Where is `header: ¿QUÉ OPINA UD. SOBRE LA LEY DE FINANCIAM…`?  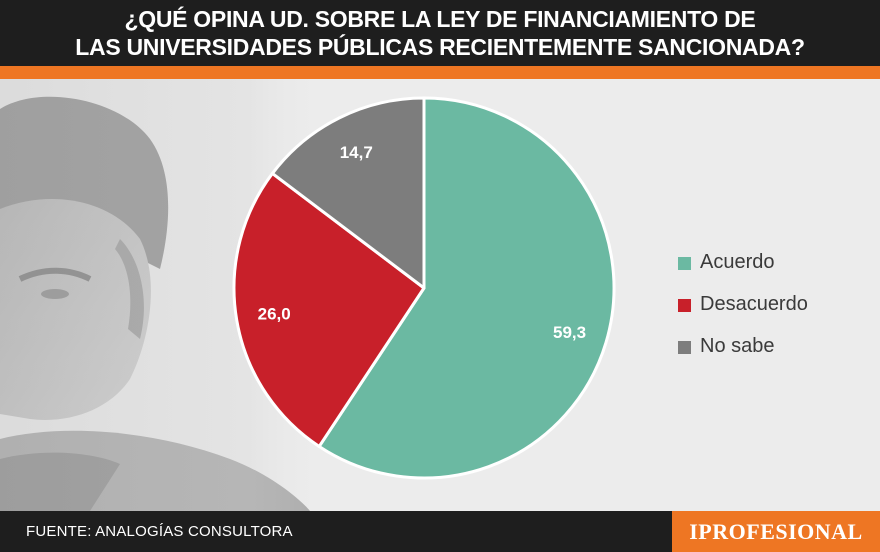 header: ¿QUÉ OPINA UD. SOBRE LA LEY DE FINANCIAM… is located at coordinates (440, 33).